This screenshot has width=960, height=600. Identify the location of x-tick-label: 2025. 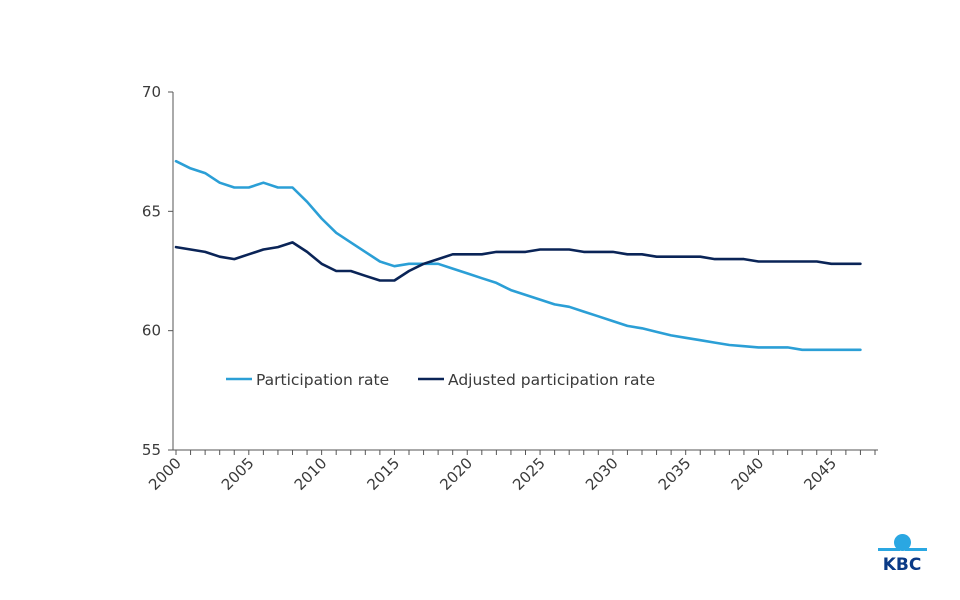
(529, 474).